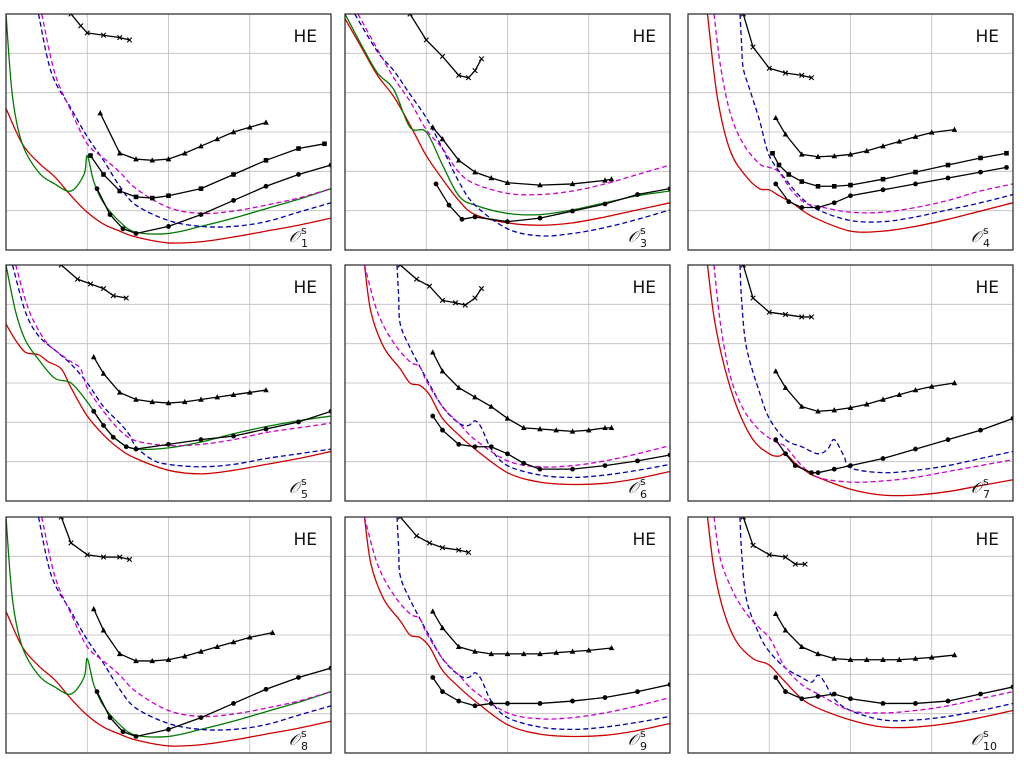 This screenshot has width=1024, height=768. What do you see at coordinates (304, 243) in the screenshot?
I see `panel-label-sub: 1` at bounding box center [304, 243].